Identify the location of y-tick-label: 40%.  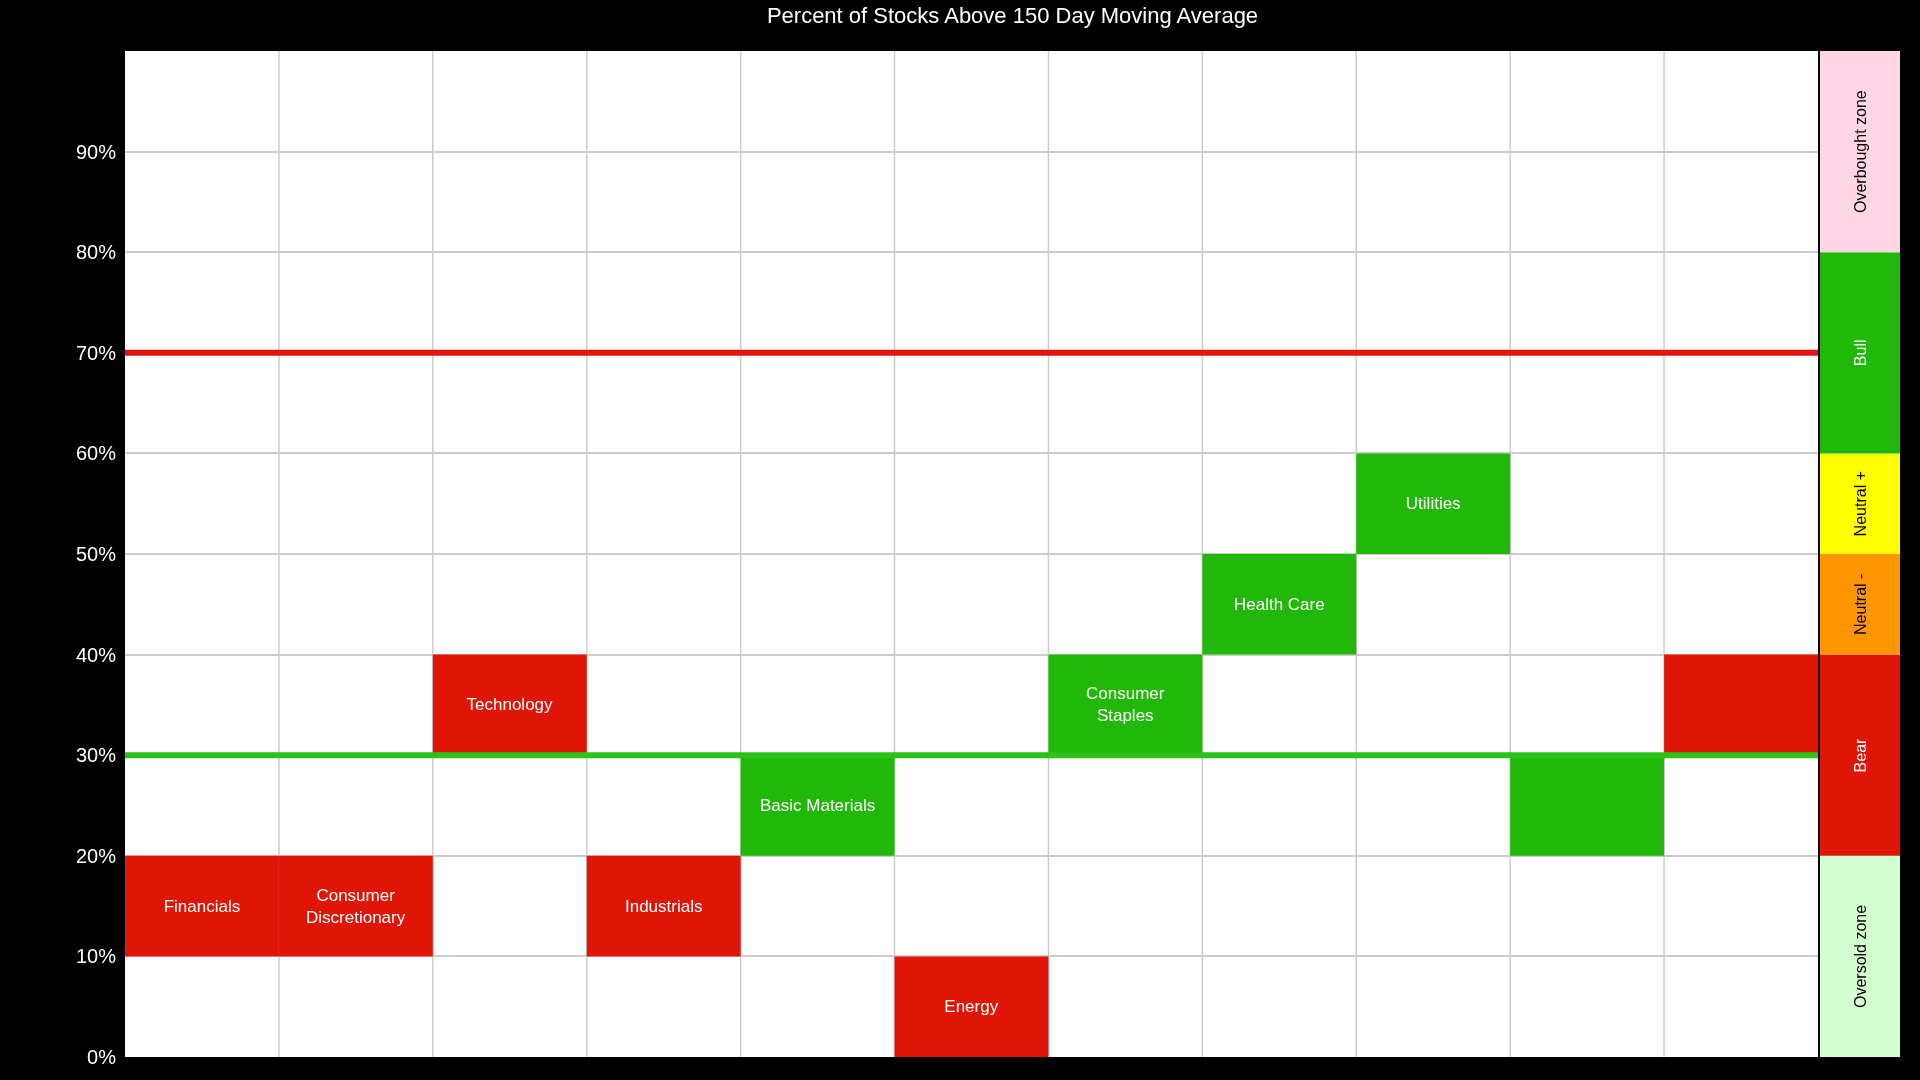
(96, 654).